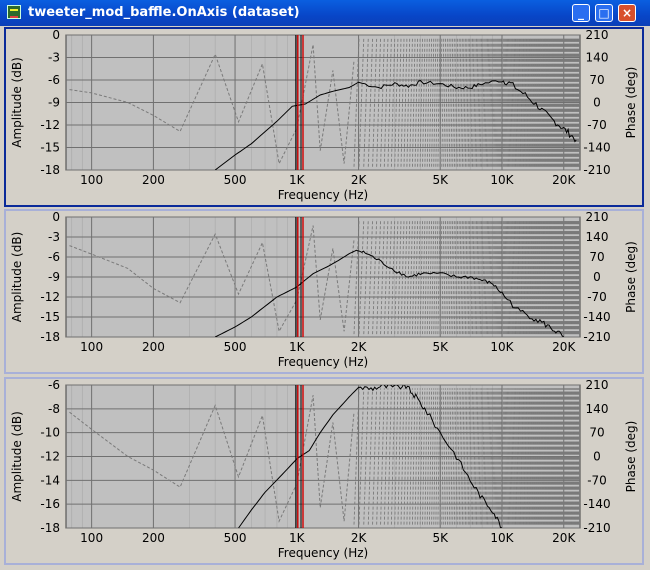 This screenshot has width=650, height=570. Describe the element at coordinates (597, 217) in the screenshot. I see `y2-tick-label: 210` at that location.